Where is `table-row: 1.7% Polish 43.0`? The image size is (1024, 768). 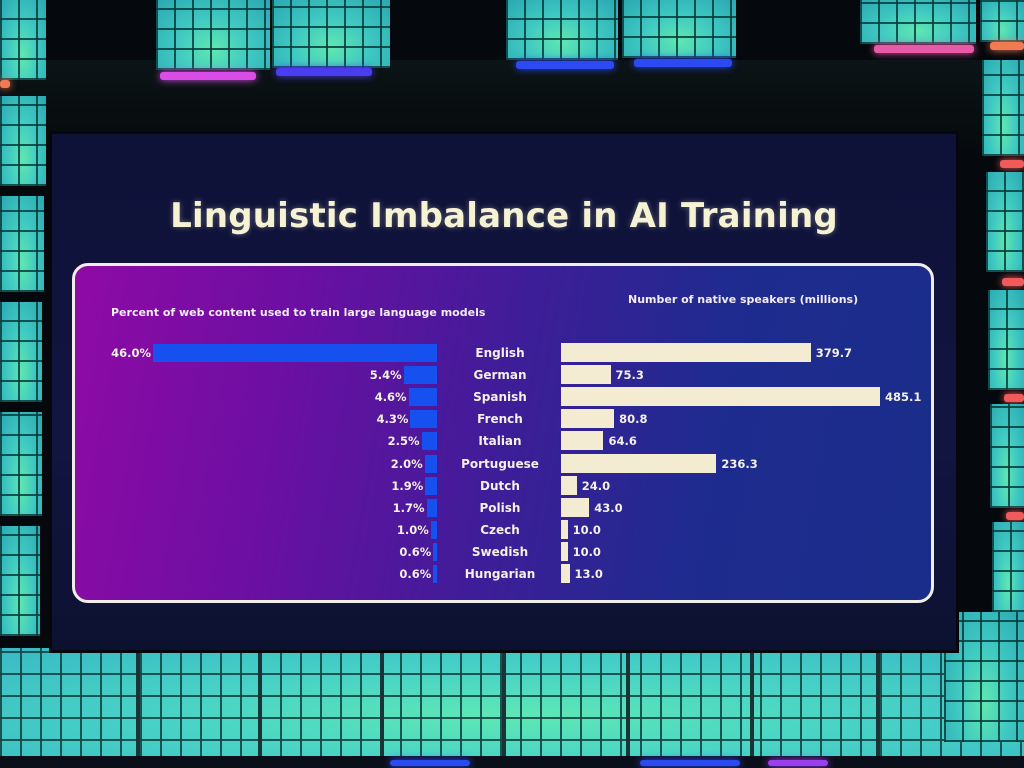 table-row: 1.7% Polish 43.0 is located at coordinates (503, 508).